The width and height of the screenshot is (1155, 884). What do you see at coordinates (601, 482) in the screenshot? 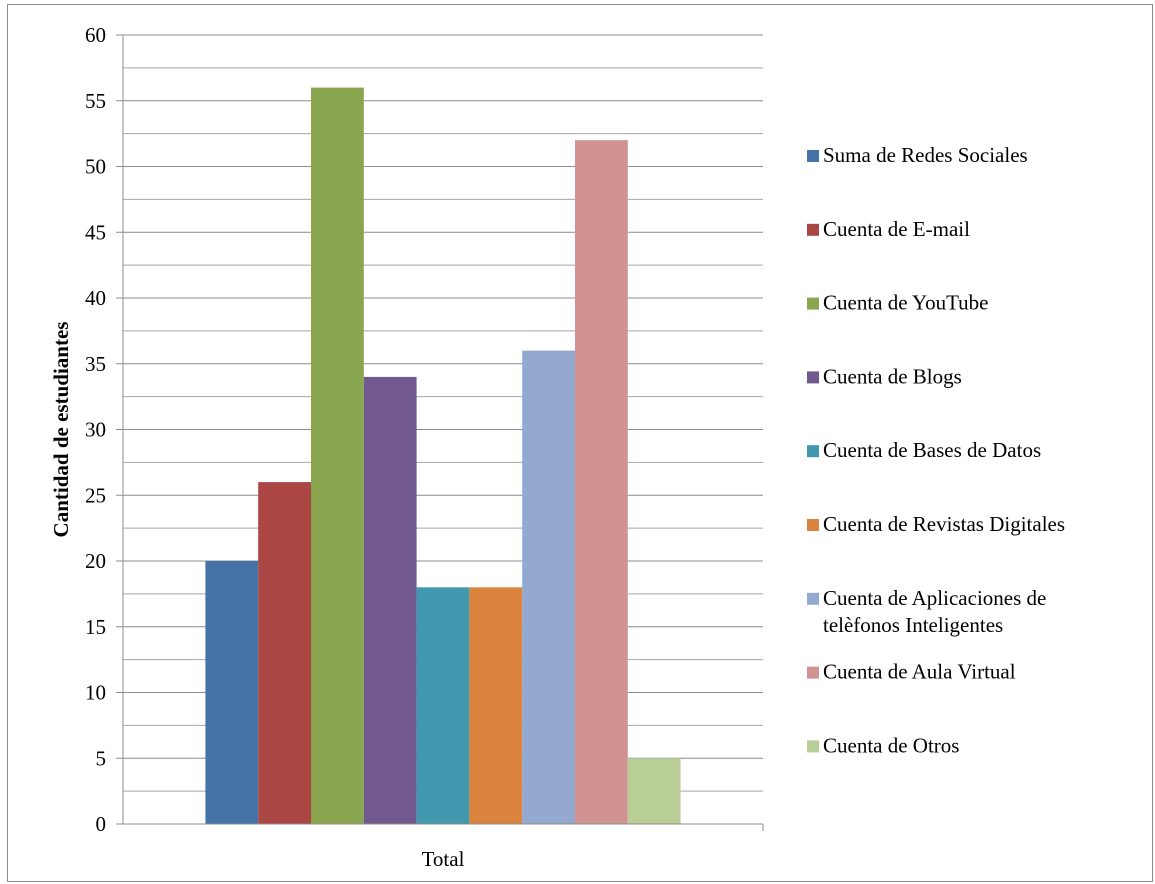
I see `bar-cuenta-de-aula-virtual` at bounding box center [601, 482].